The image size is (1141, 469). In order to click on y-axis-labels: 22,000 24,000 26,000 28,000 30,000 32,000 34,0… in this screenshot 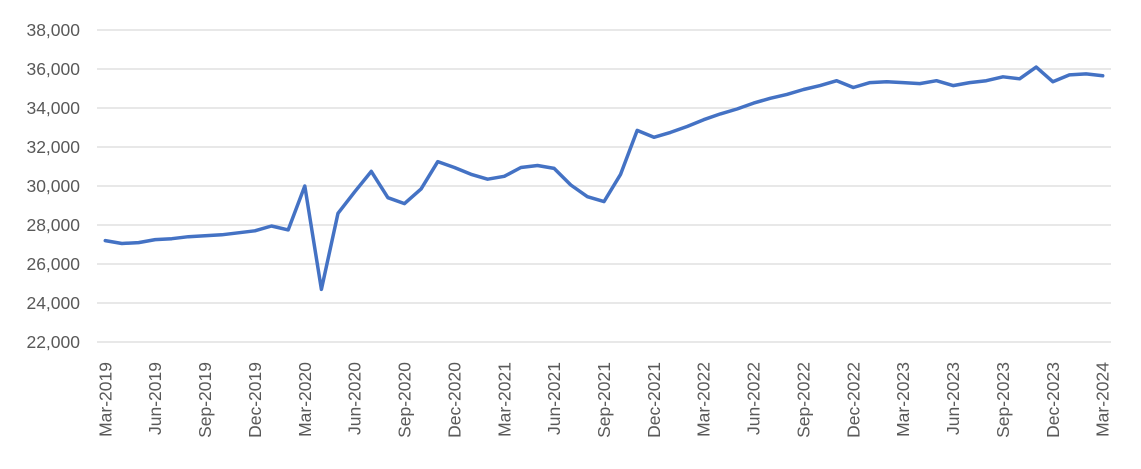, I will do `click(53, 186)`.